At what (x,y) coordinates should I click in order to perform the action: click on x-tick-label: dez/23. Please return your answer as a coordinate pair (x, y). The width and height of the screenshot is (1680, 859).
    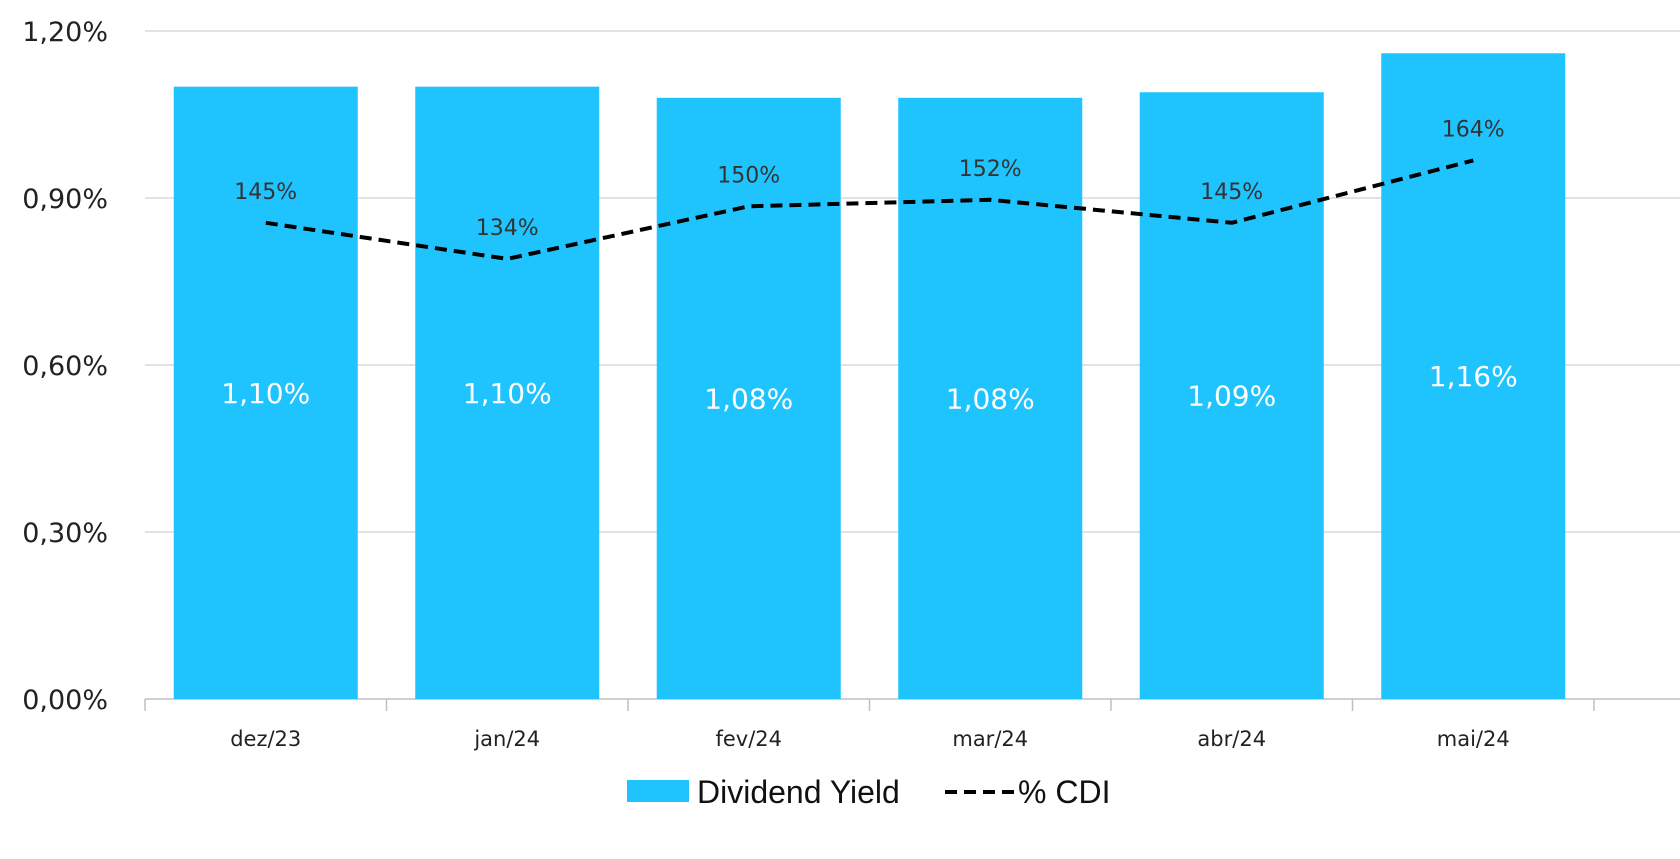
    Looking at the image, I should click on (265, 739).